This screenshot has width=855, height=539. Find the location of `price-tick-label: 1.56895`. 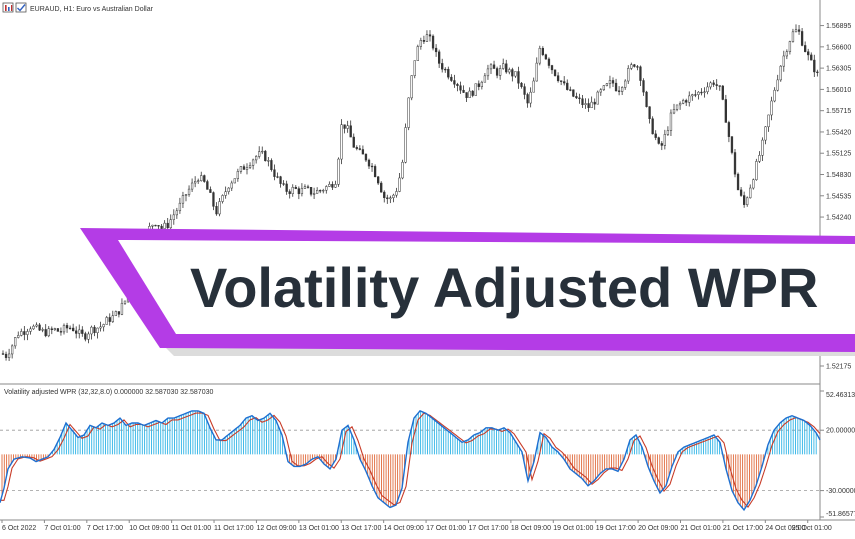

price-tick-label: 1.56895 is located at coordinates (838, 26).